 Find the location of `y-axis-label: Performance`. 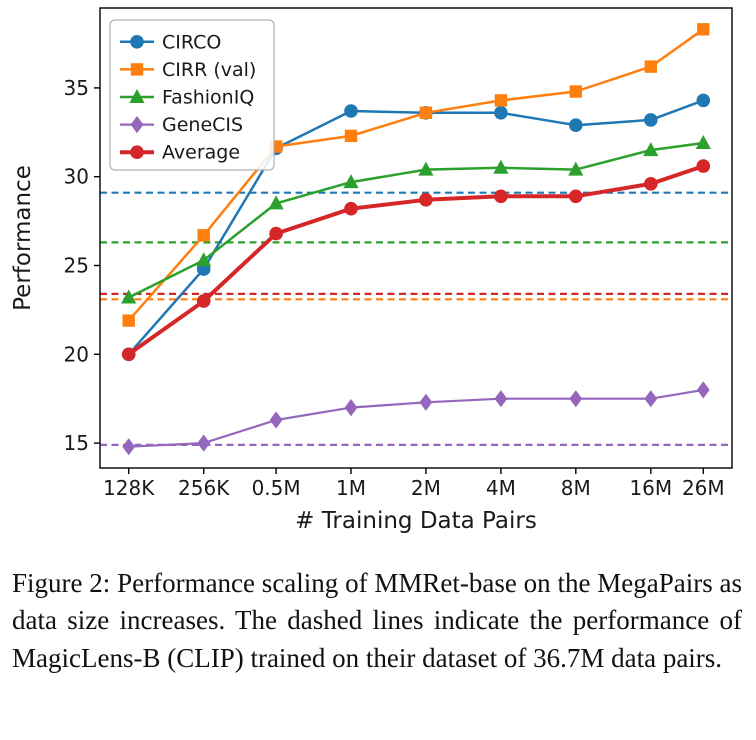

y-axis-label: Performance is located at coordinates (23, 238).